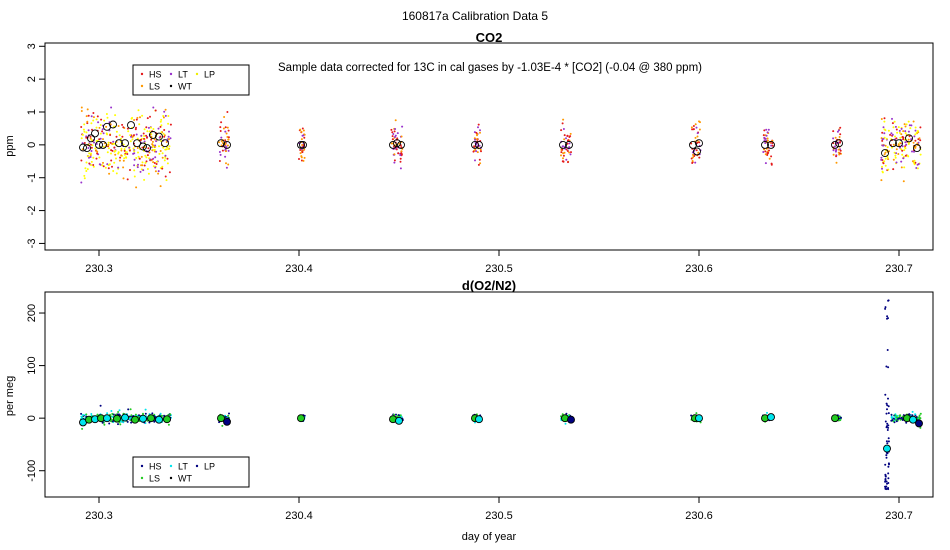 The image size is (950, 550). Describe the element at coordinates (171, 74) in the screenshot. I see `co2-legend-swatch-lt` at that location.